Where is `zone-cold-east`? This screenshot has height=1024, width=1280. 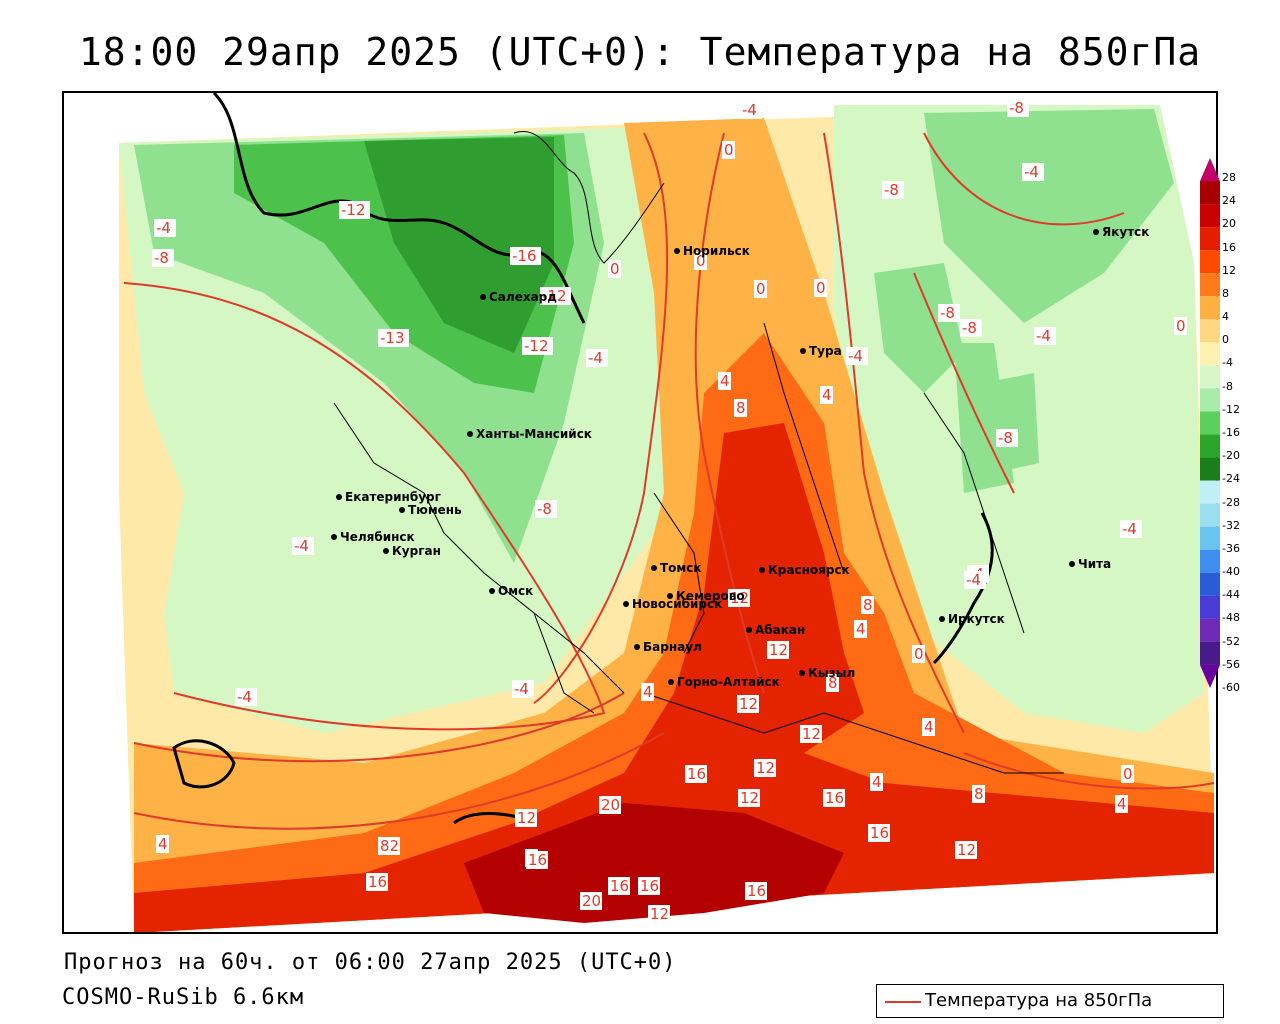
zone-cold-east is located at coordinates (1049, 216).